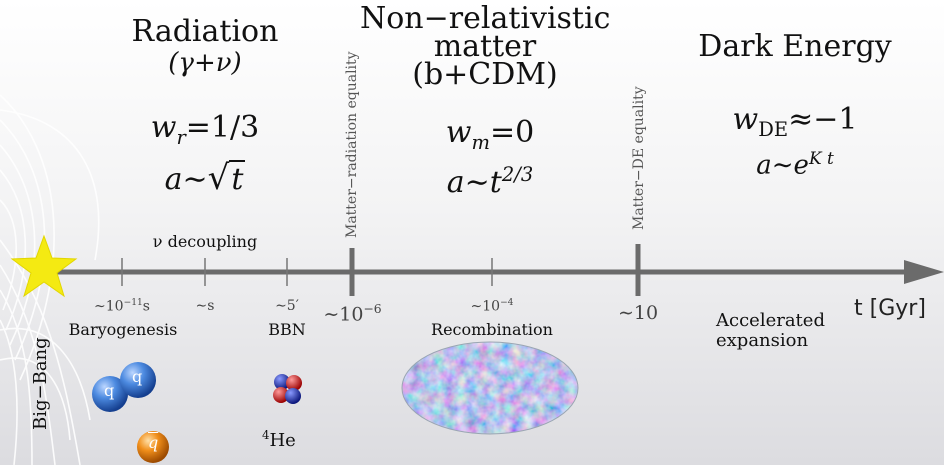  Describe the element at coordinates (40, 383) in the screenshot. I see `big-bang-label: Big−Bang` at that location.